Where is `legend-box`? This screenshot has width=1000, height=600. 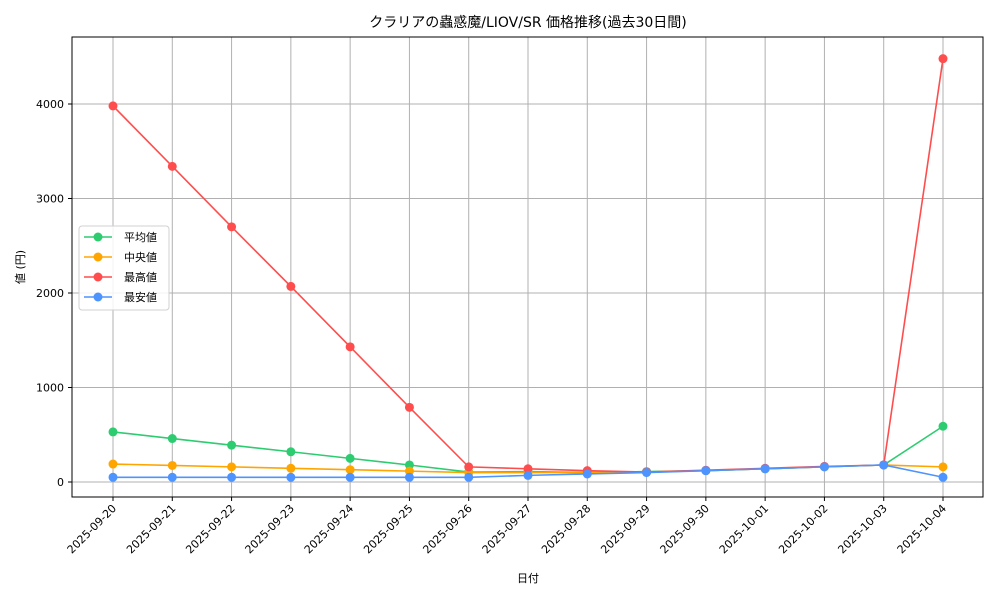
legend-box is located at coordinates (124, 268).